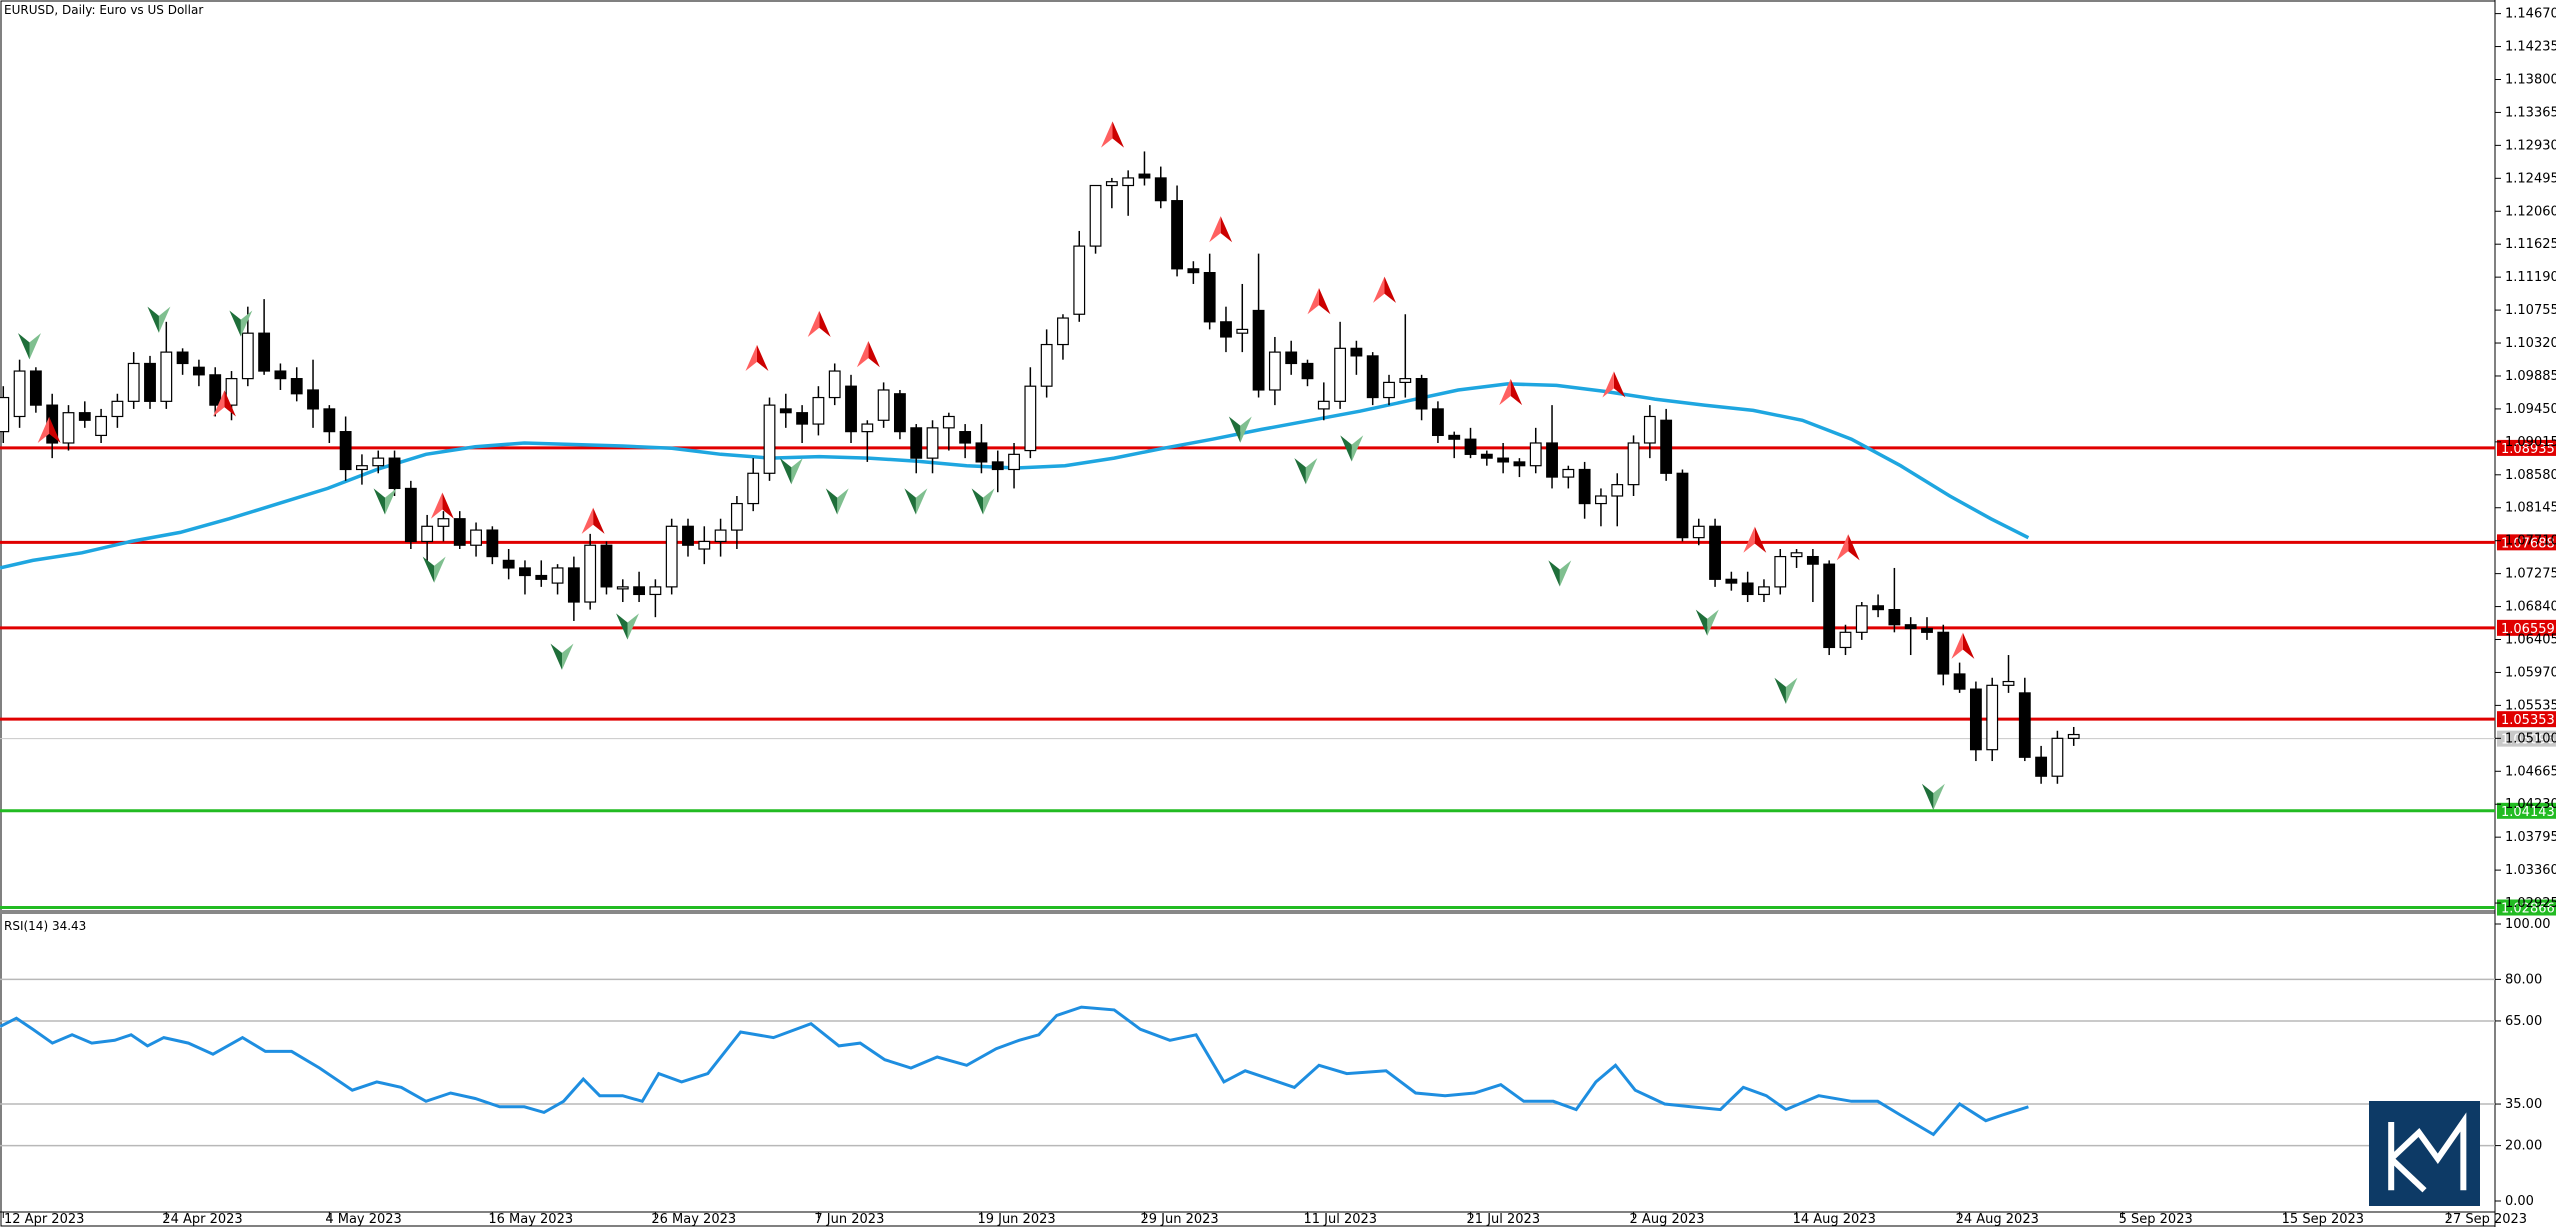 This screenshot has width=2556, height=1227. I want to click on date-tick-label: 26 May 2023, so click(693, 1219).